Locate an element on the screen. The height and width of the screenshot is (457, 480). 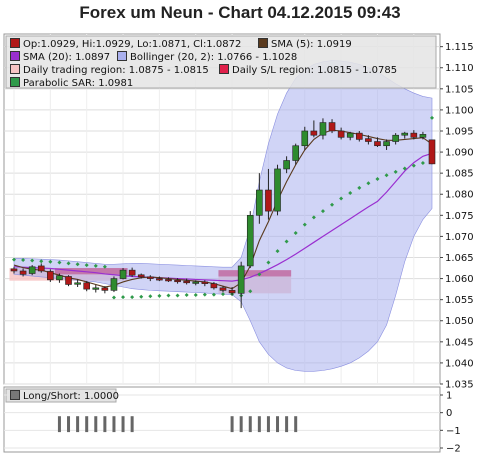
longshort-swatch is located at coordinates (15, 395).